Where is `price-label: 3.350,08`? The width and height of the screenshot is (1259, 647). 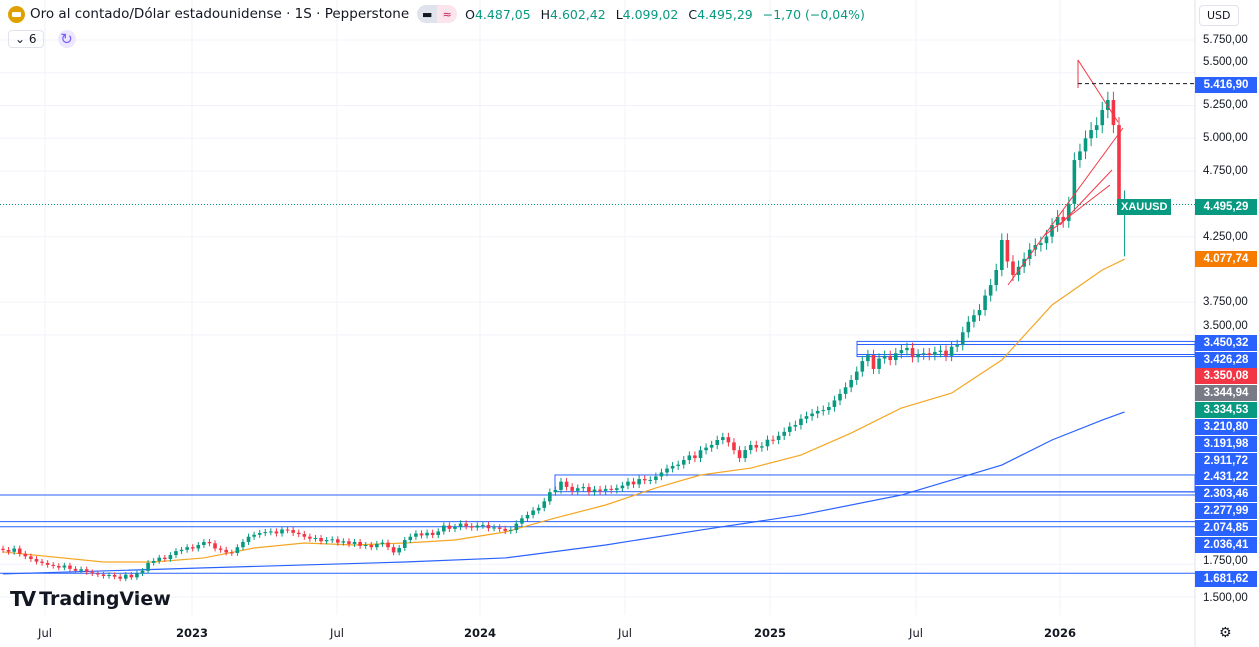 price-label: 3.350,08 is located at coordinates (1226, 376).